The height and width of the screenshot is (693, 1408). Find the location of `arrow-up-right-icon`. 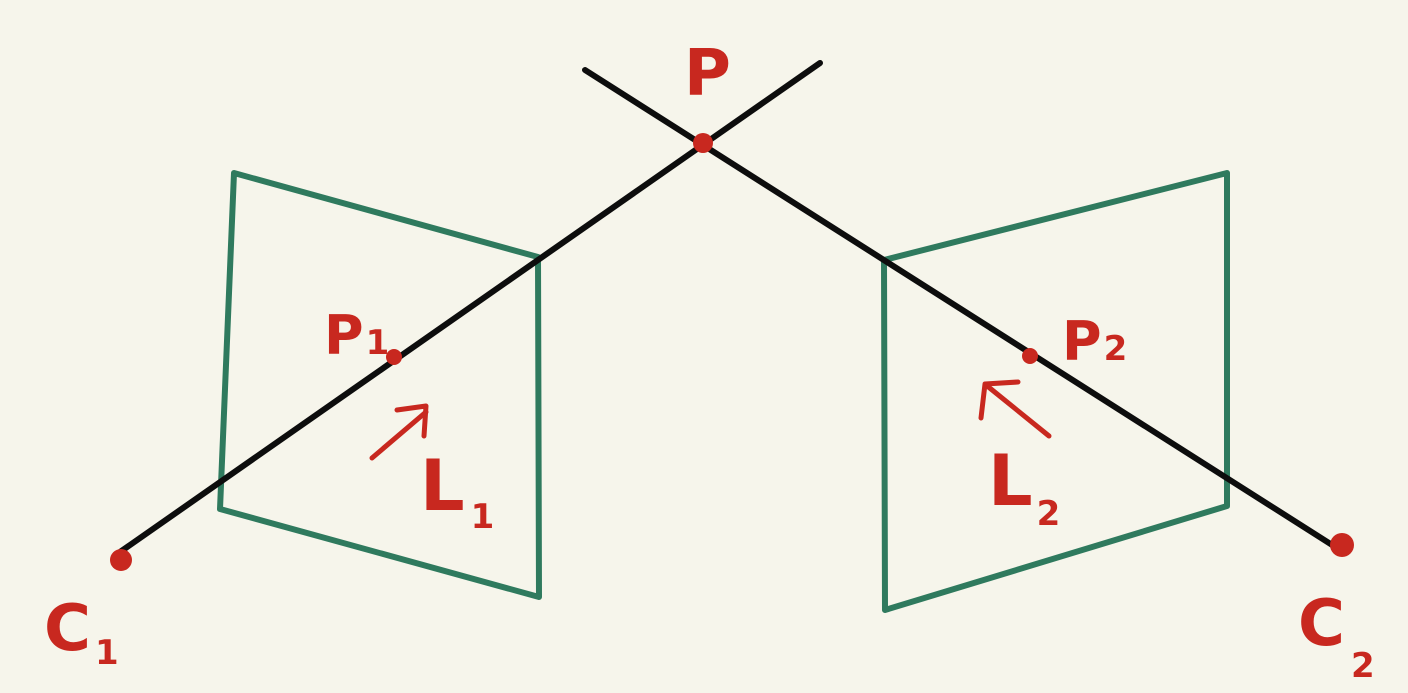

arrow-up-right-icon is located at coordinates (399, 432).